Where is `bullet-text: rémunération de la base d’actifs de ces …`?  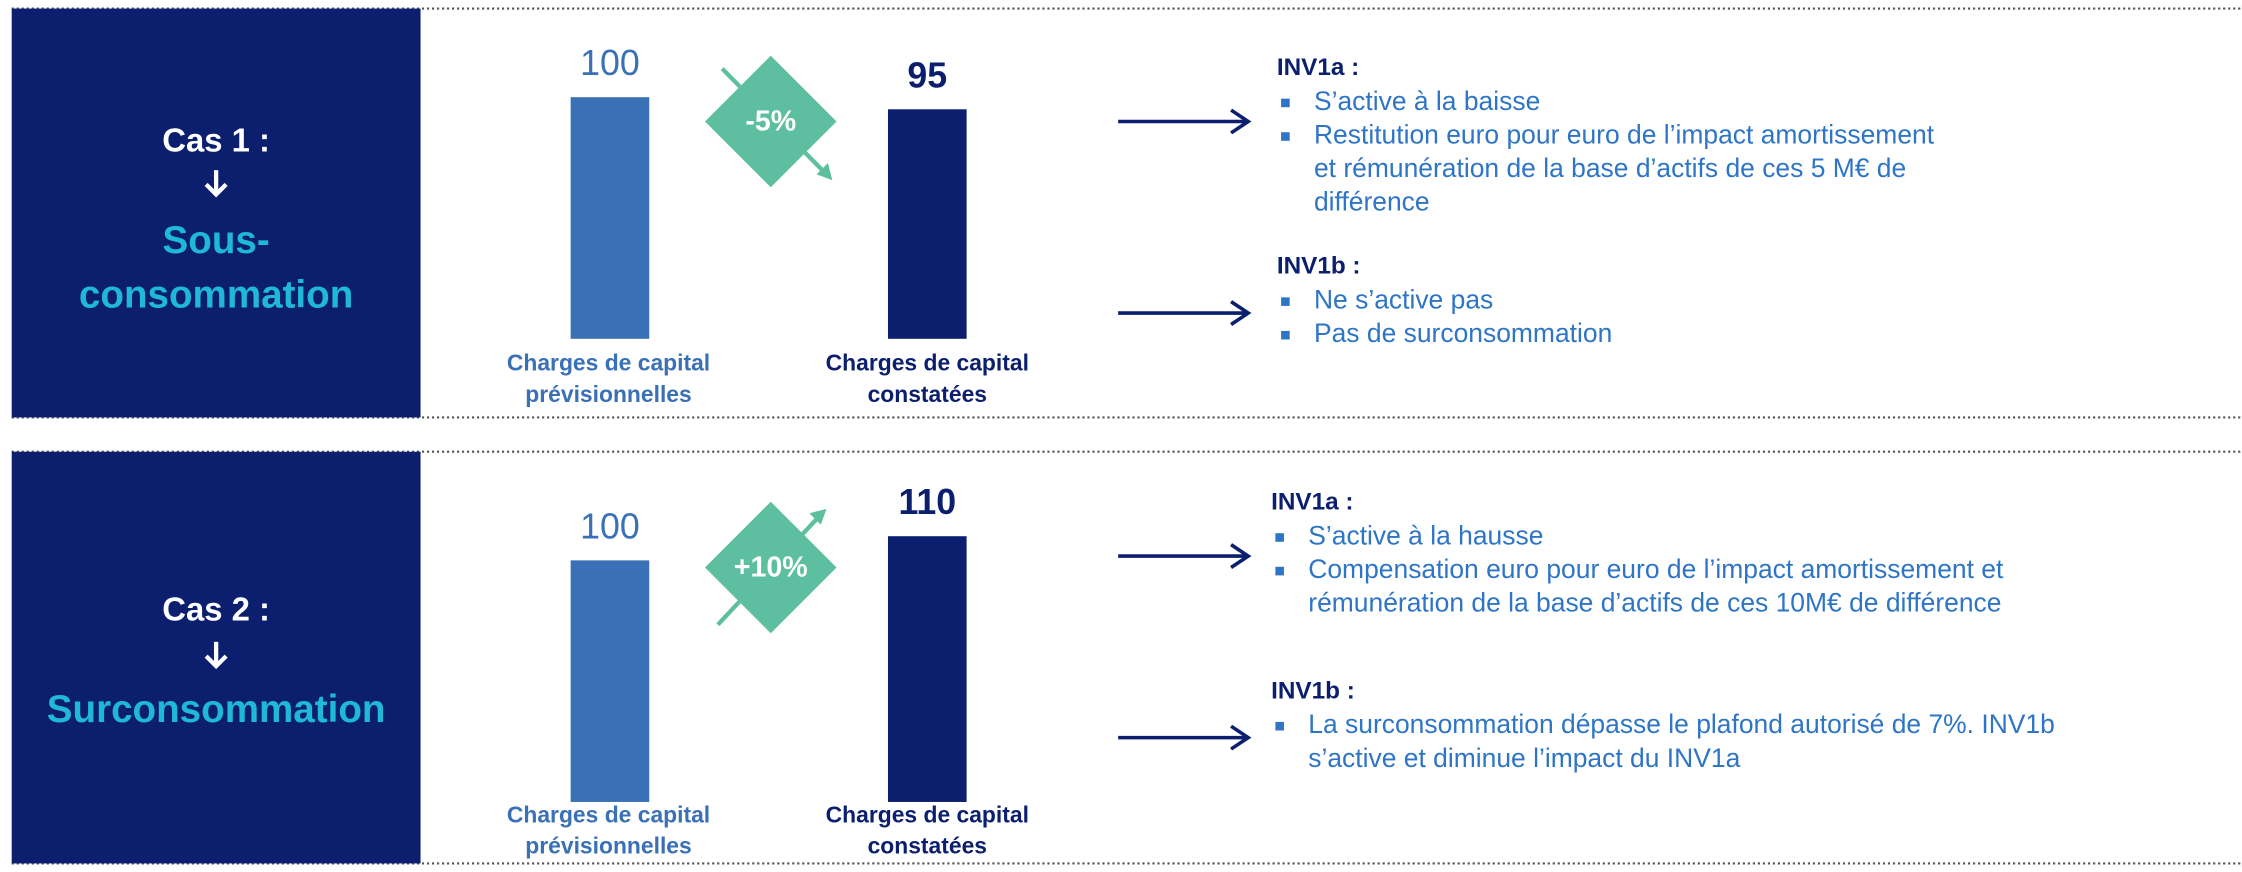 bullet-text: rémunération de la base d’actifs de ces … is located at coordinates (1654, 603).